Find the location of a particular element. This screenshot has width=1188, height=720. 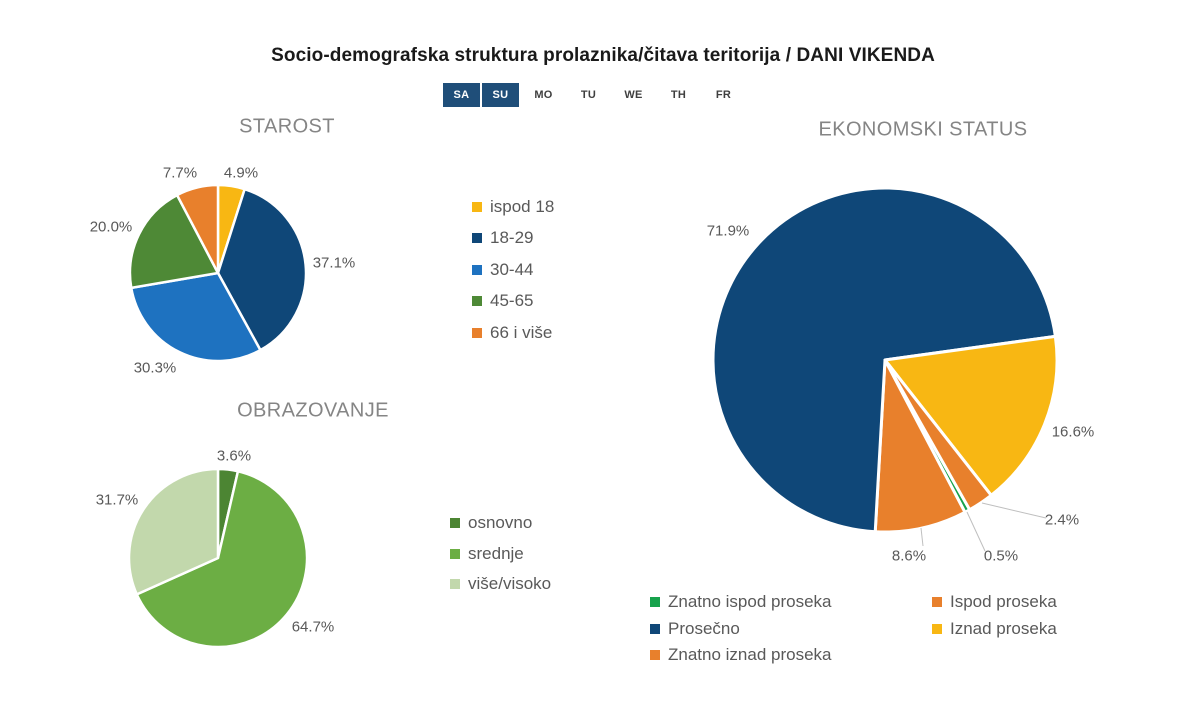

legend-item-znatno-iznad-proseka: Znatno iznad proseka is located at coordinates (741, 655).